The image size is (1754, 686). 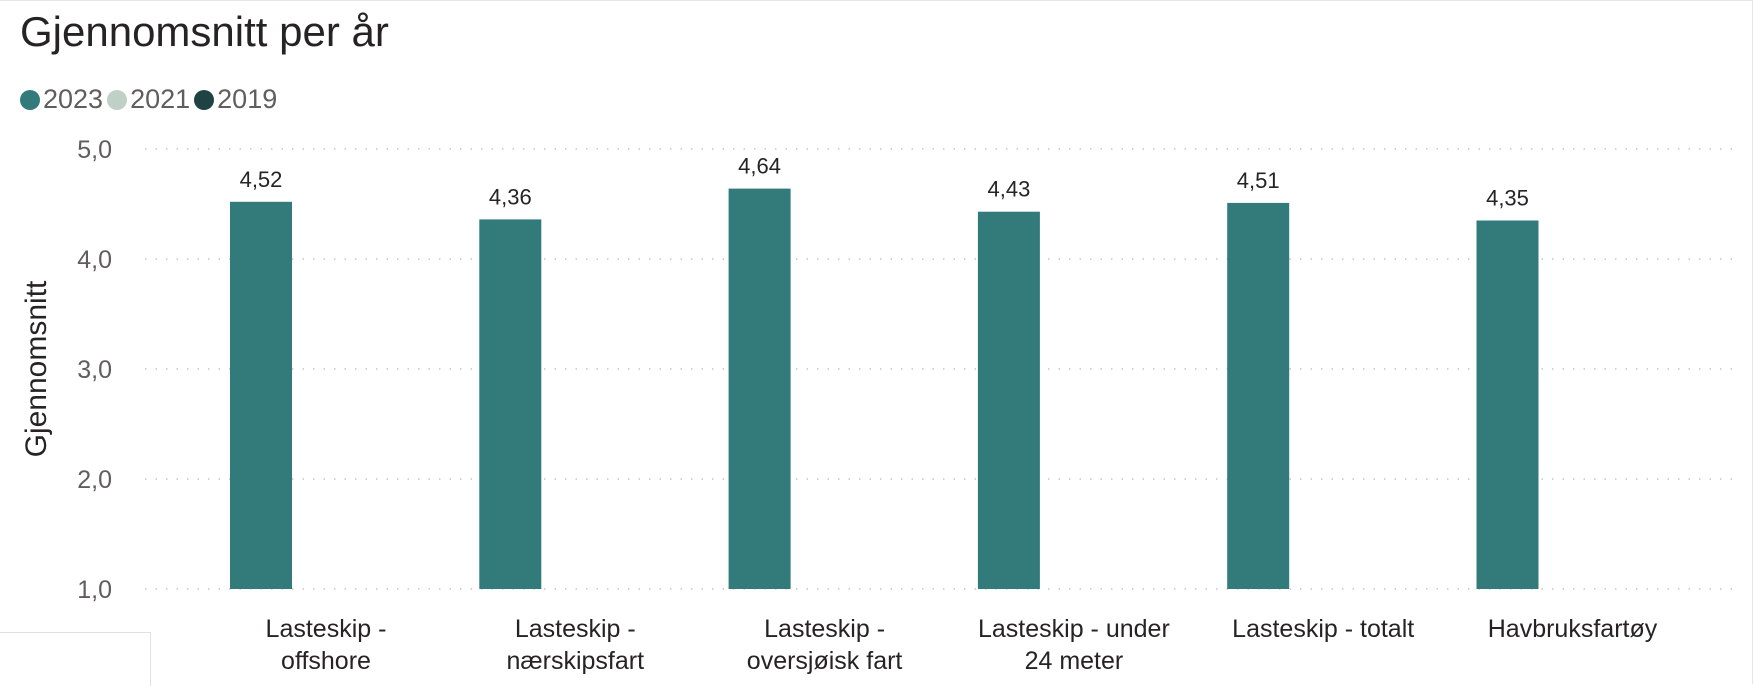 What do you see at coordinates (1573, 629) in the screenshot?
I see `x-tick-label: Havbruksfartøy` at bounding box center [1573, 629].